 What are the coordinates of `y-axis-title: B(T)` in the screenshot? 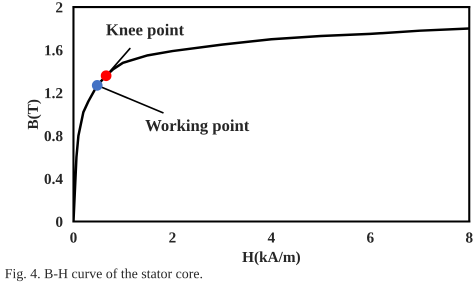 It's located at (34, 115).